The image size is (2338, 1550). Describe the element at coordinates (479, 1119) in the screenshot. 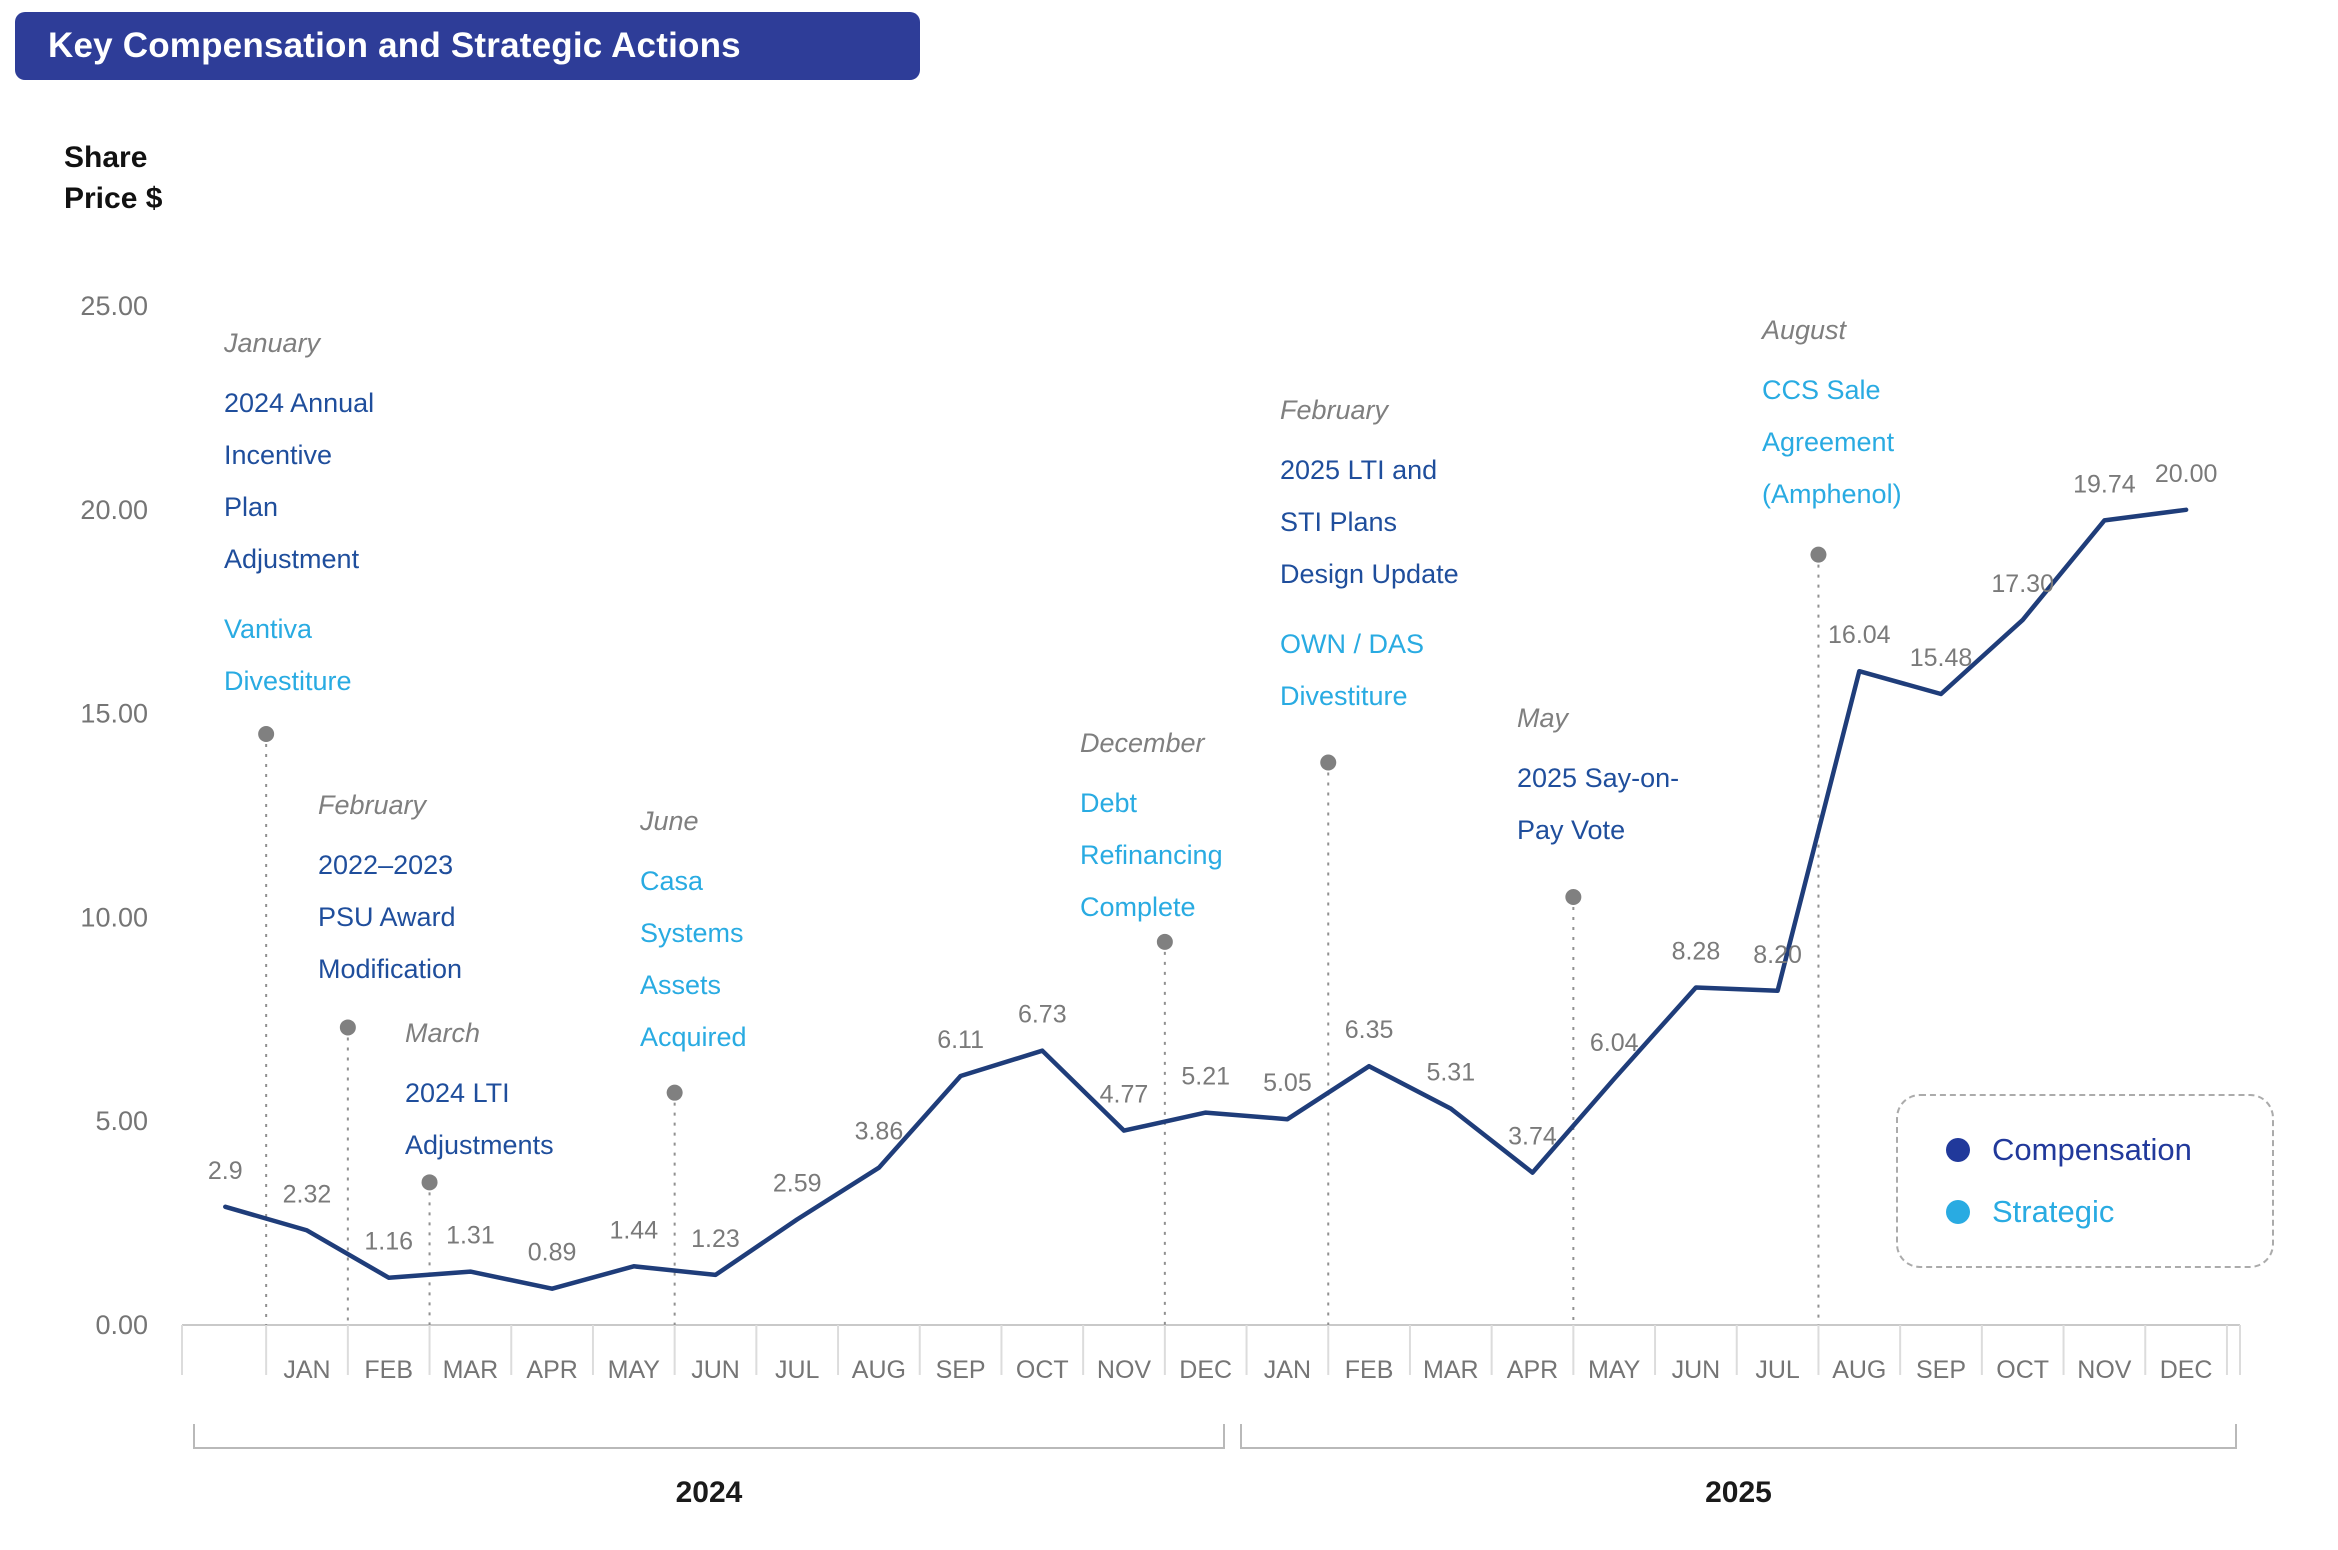

I see `annotation-compensation-event: 2024 LTI Adjustments` at that location.